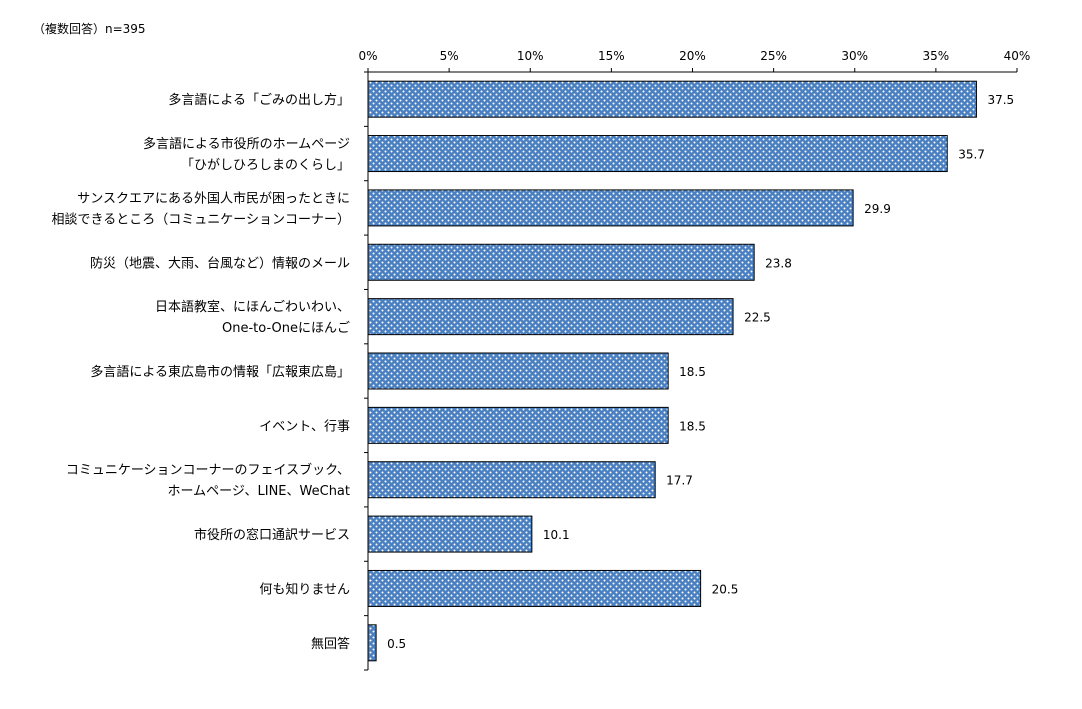  What do you see at coordinates (259, 100) in the screenshot?
I see `category-label: 多言語による「ごみの出し方」` at bounding box center [259, 100].